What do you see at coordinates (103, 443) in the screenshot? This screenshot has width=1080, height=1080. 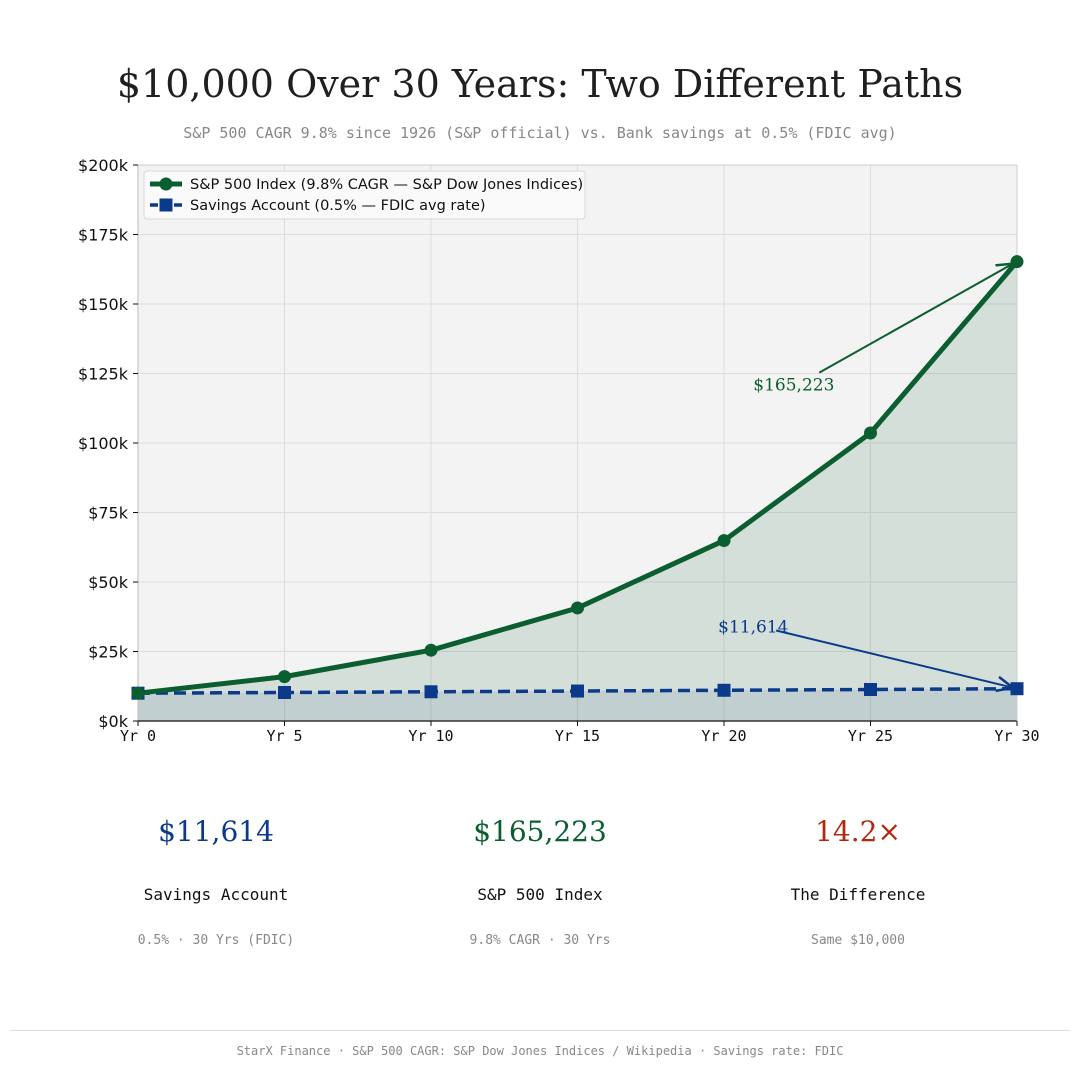 I see `y-tick-label: $100k` at bounding box center [103, 443].